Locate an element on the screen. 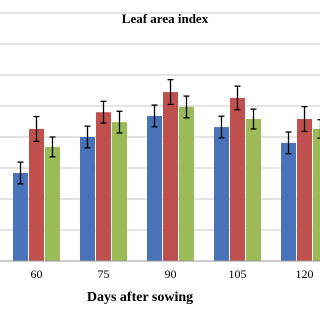  chart-title: Leaf area index is located at coordinates (165, 18).